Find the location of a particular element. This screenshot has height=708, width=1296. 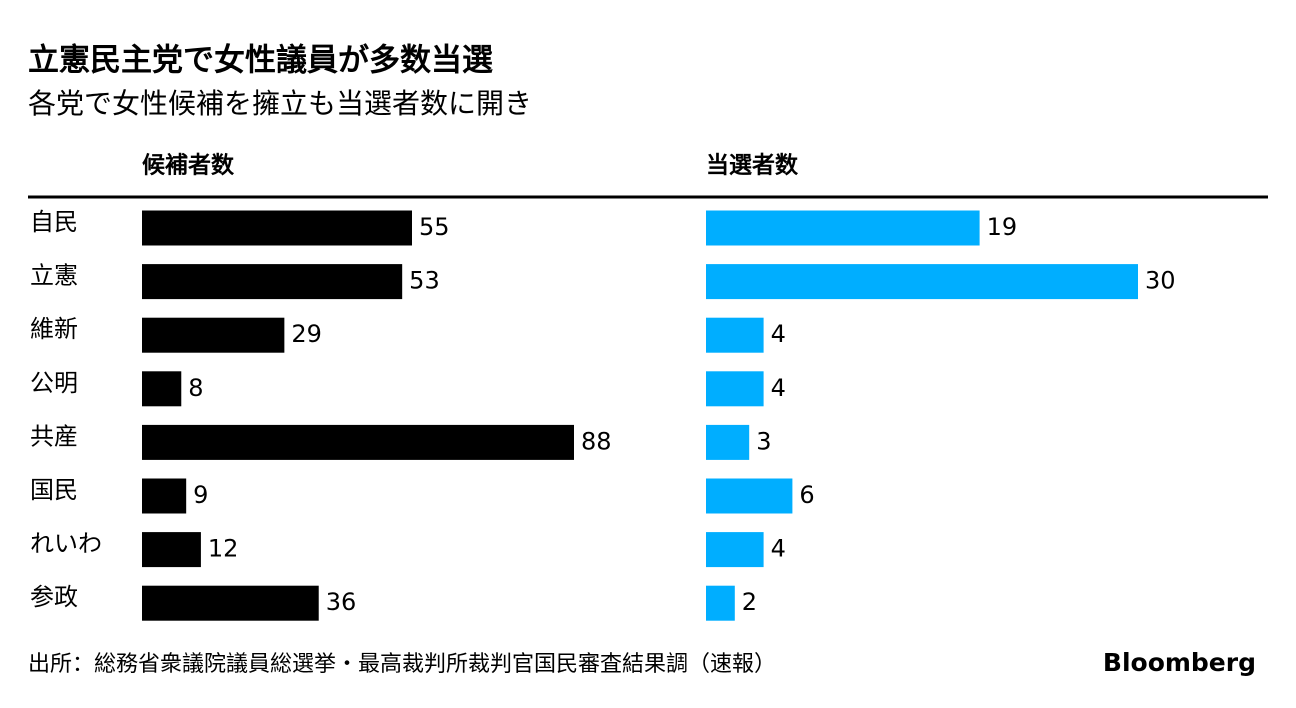

value-label: 55 is located at coordinates (434, 227).